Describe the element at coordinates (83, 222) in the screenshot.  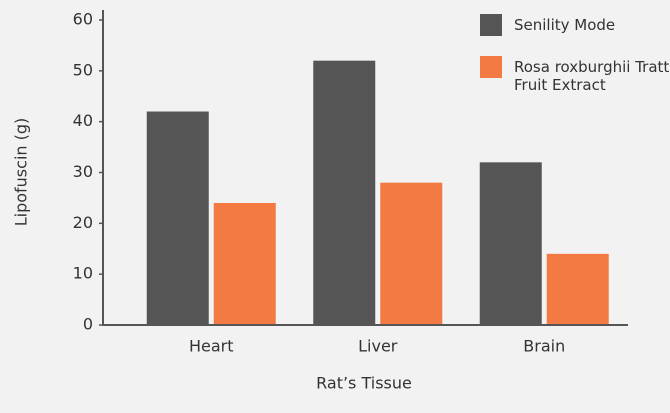
I see `y-tick-label: 20` at that location.